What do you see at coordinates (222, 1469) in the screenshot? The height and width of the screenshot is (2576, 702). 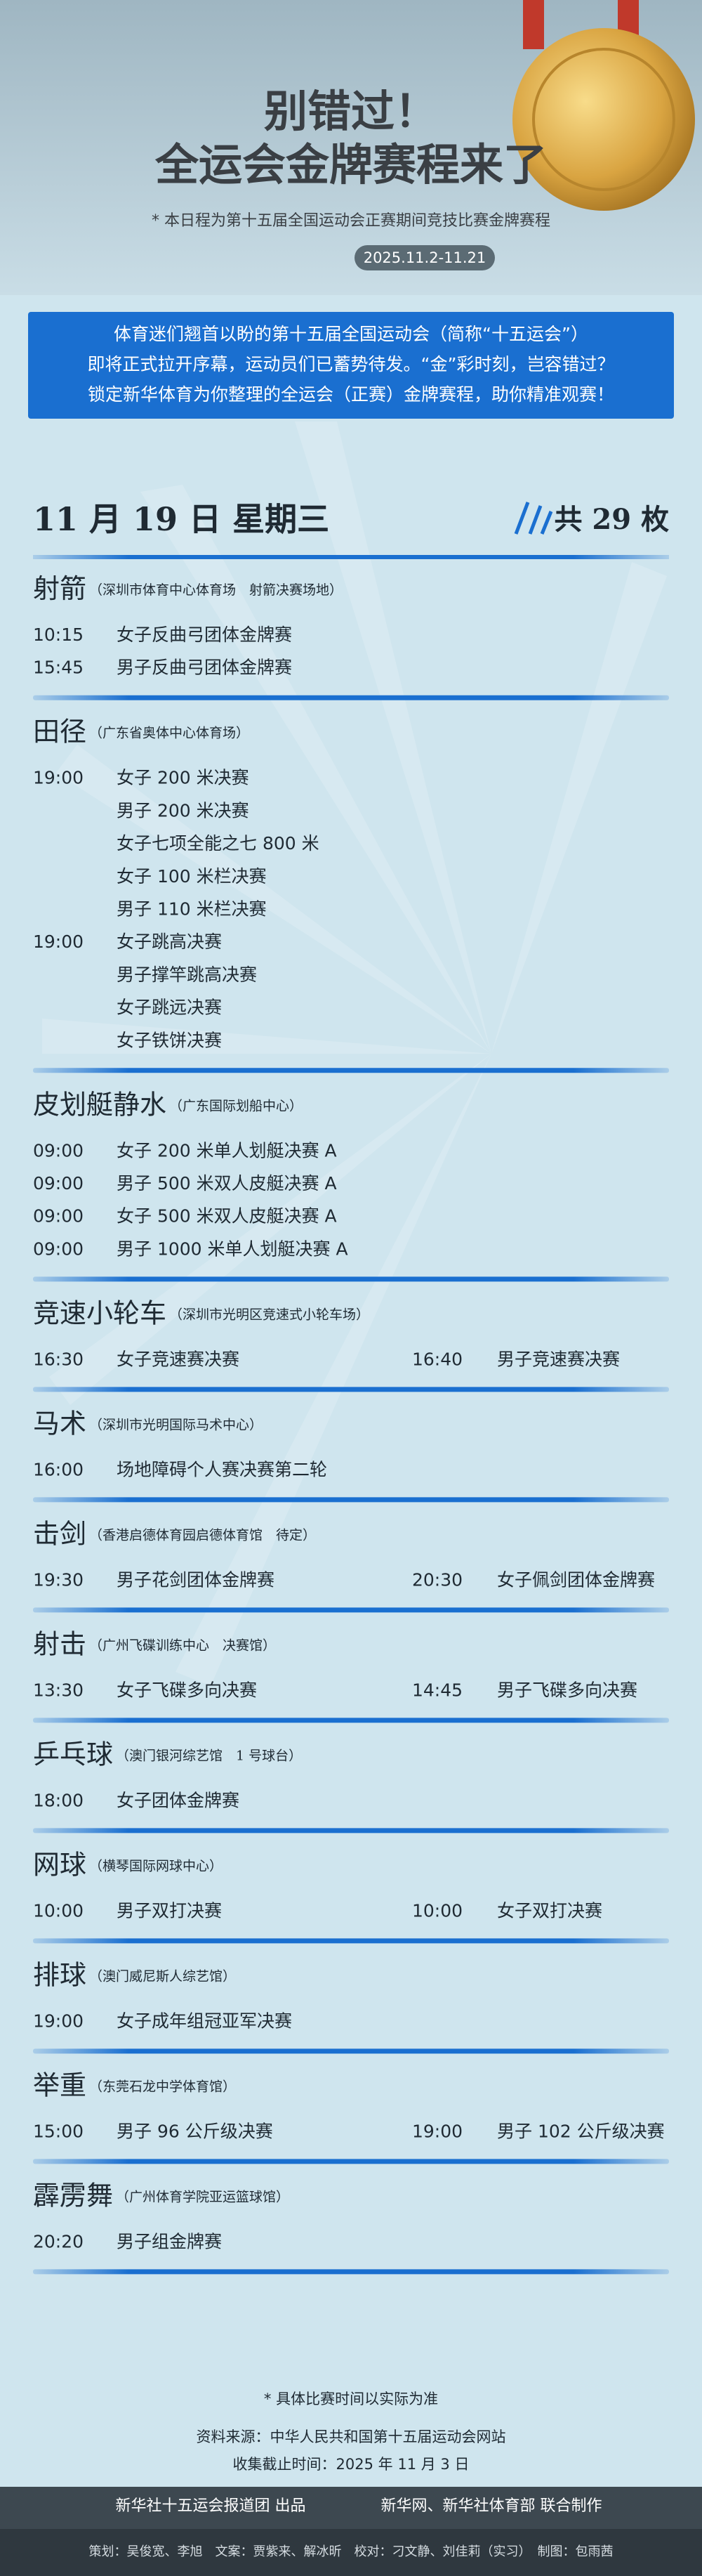 I see `event-name: 场地障碍个人赛决赛第二轮` at bounding box center [222, 1469].